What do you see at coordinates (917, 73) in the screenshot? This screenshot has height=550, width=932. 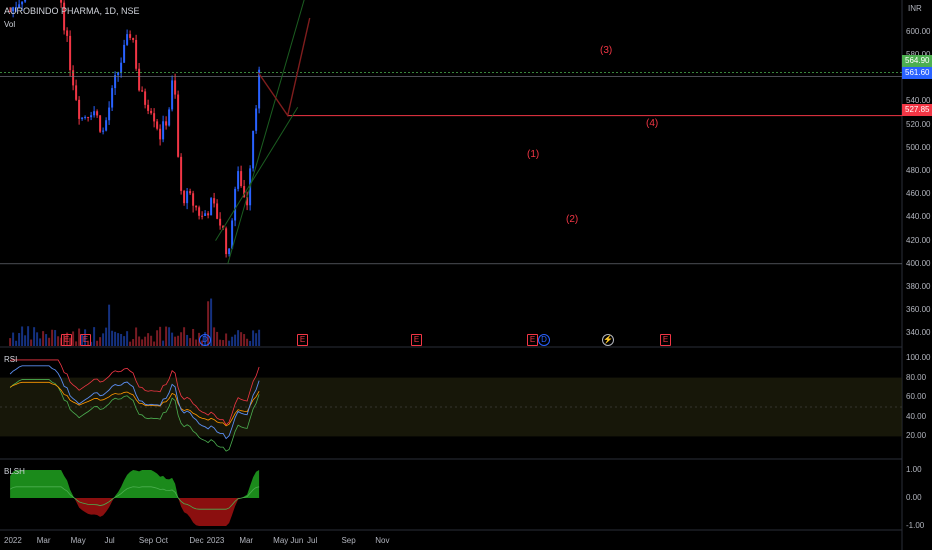 I see `price-badge-561: 561.60` at bounding box center [917, 73].